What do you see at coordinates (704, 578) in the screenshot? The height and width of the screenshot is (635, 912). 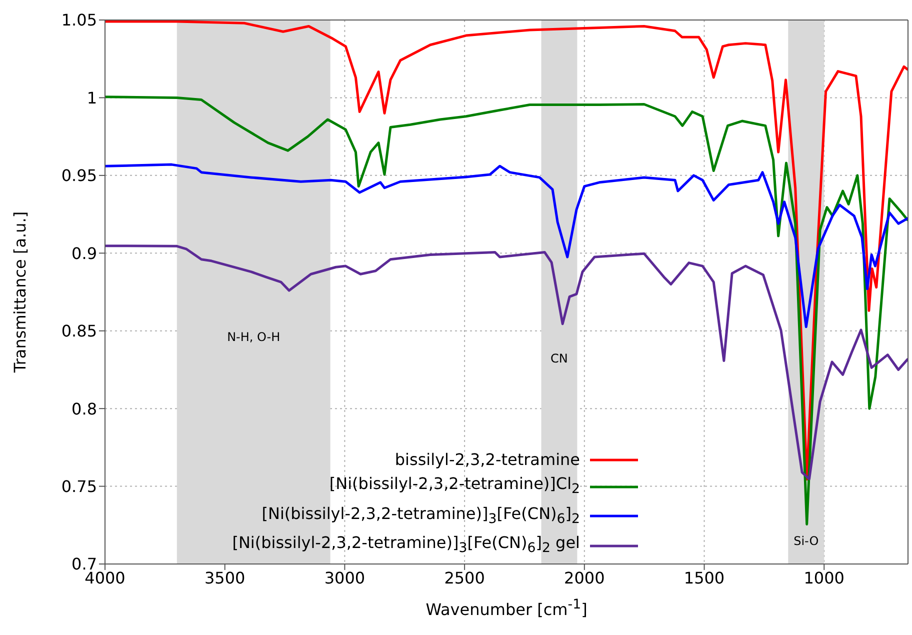 I see `x-tick-label: 1500` at bounding box center [704, 578].